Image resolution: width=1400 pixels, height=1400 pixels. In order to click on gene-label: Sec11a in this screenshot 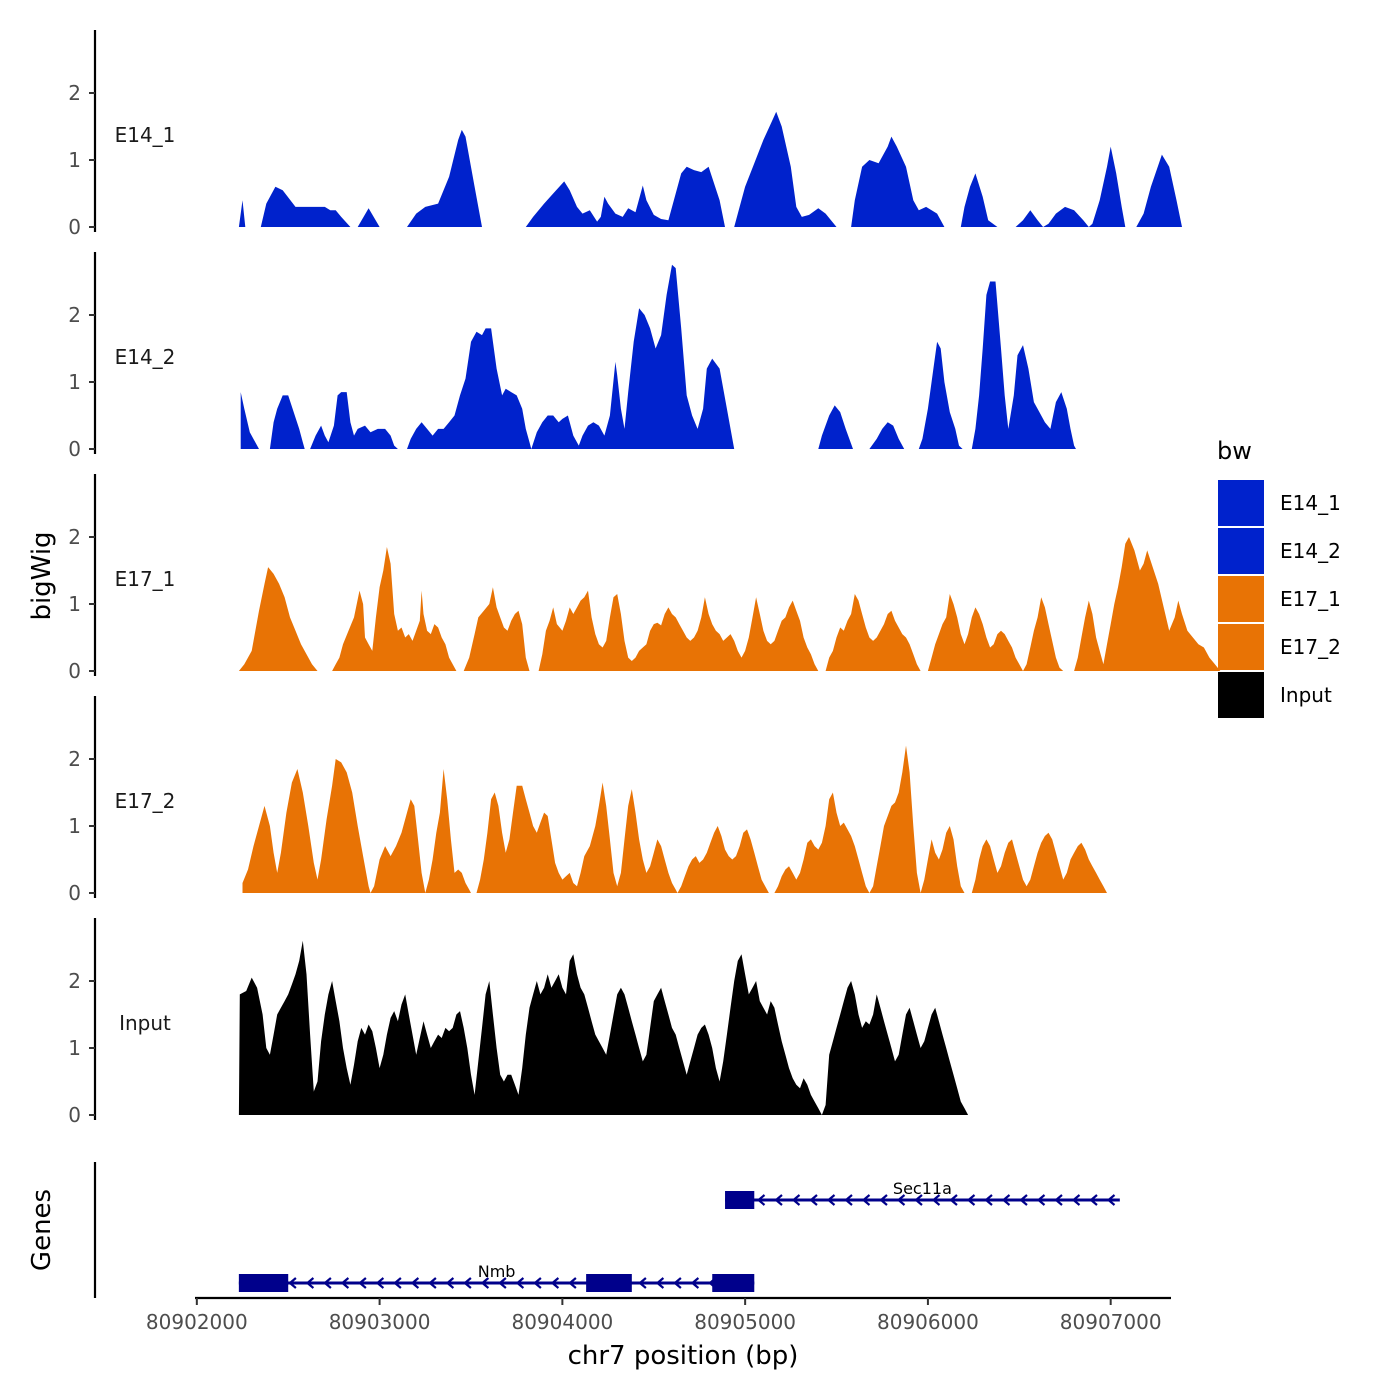, I will do `click(922, 1188)`.